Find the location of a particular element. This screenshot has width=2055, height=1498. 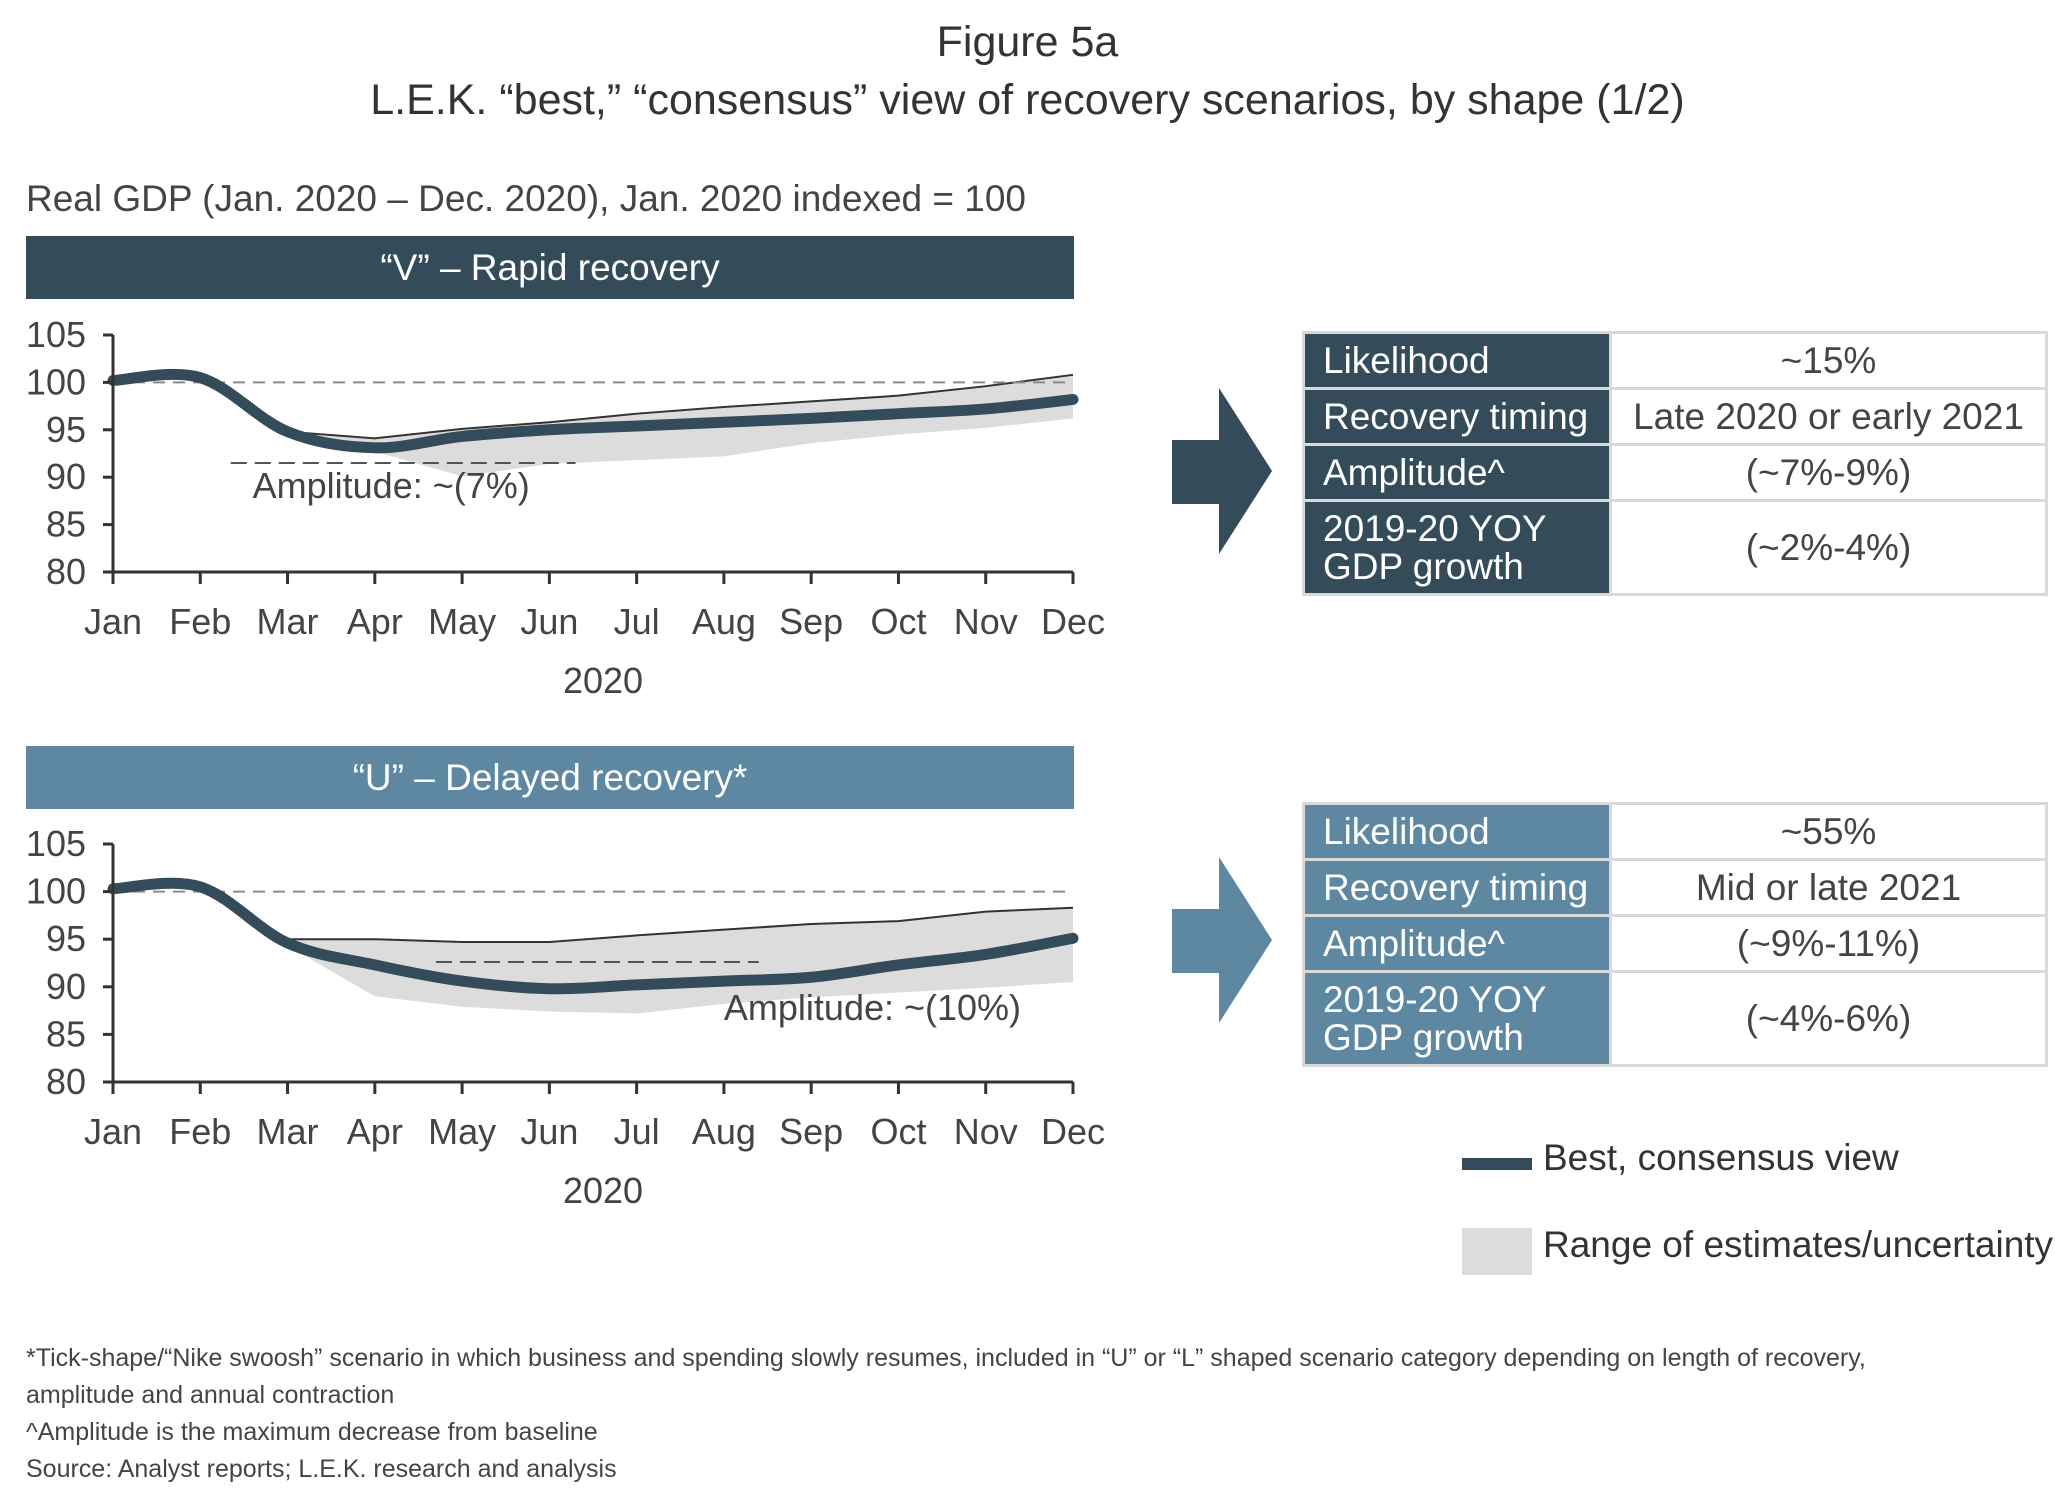

u-x-tick-label: Mar is located at coordinates (288, 1131).